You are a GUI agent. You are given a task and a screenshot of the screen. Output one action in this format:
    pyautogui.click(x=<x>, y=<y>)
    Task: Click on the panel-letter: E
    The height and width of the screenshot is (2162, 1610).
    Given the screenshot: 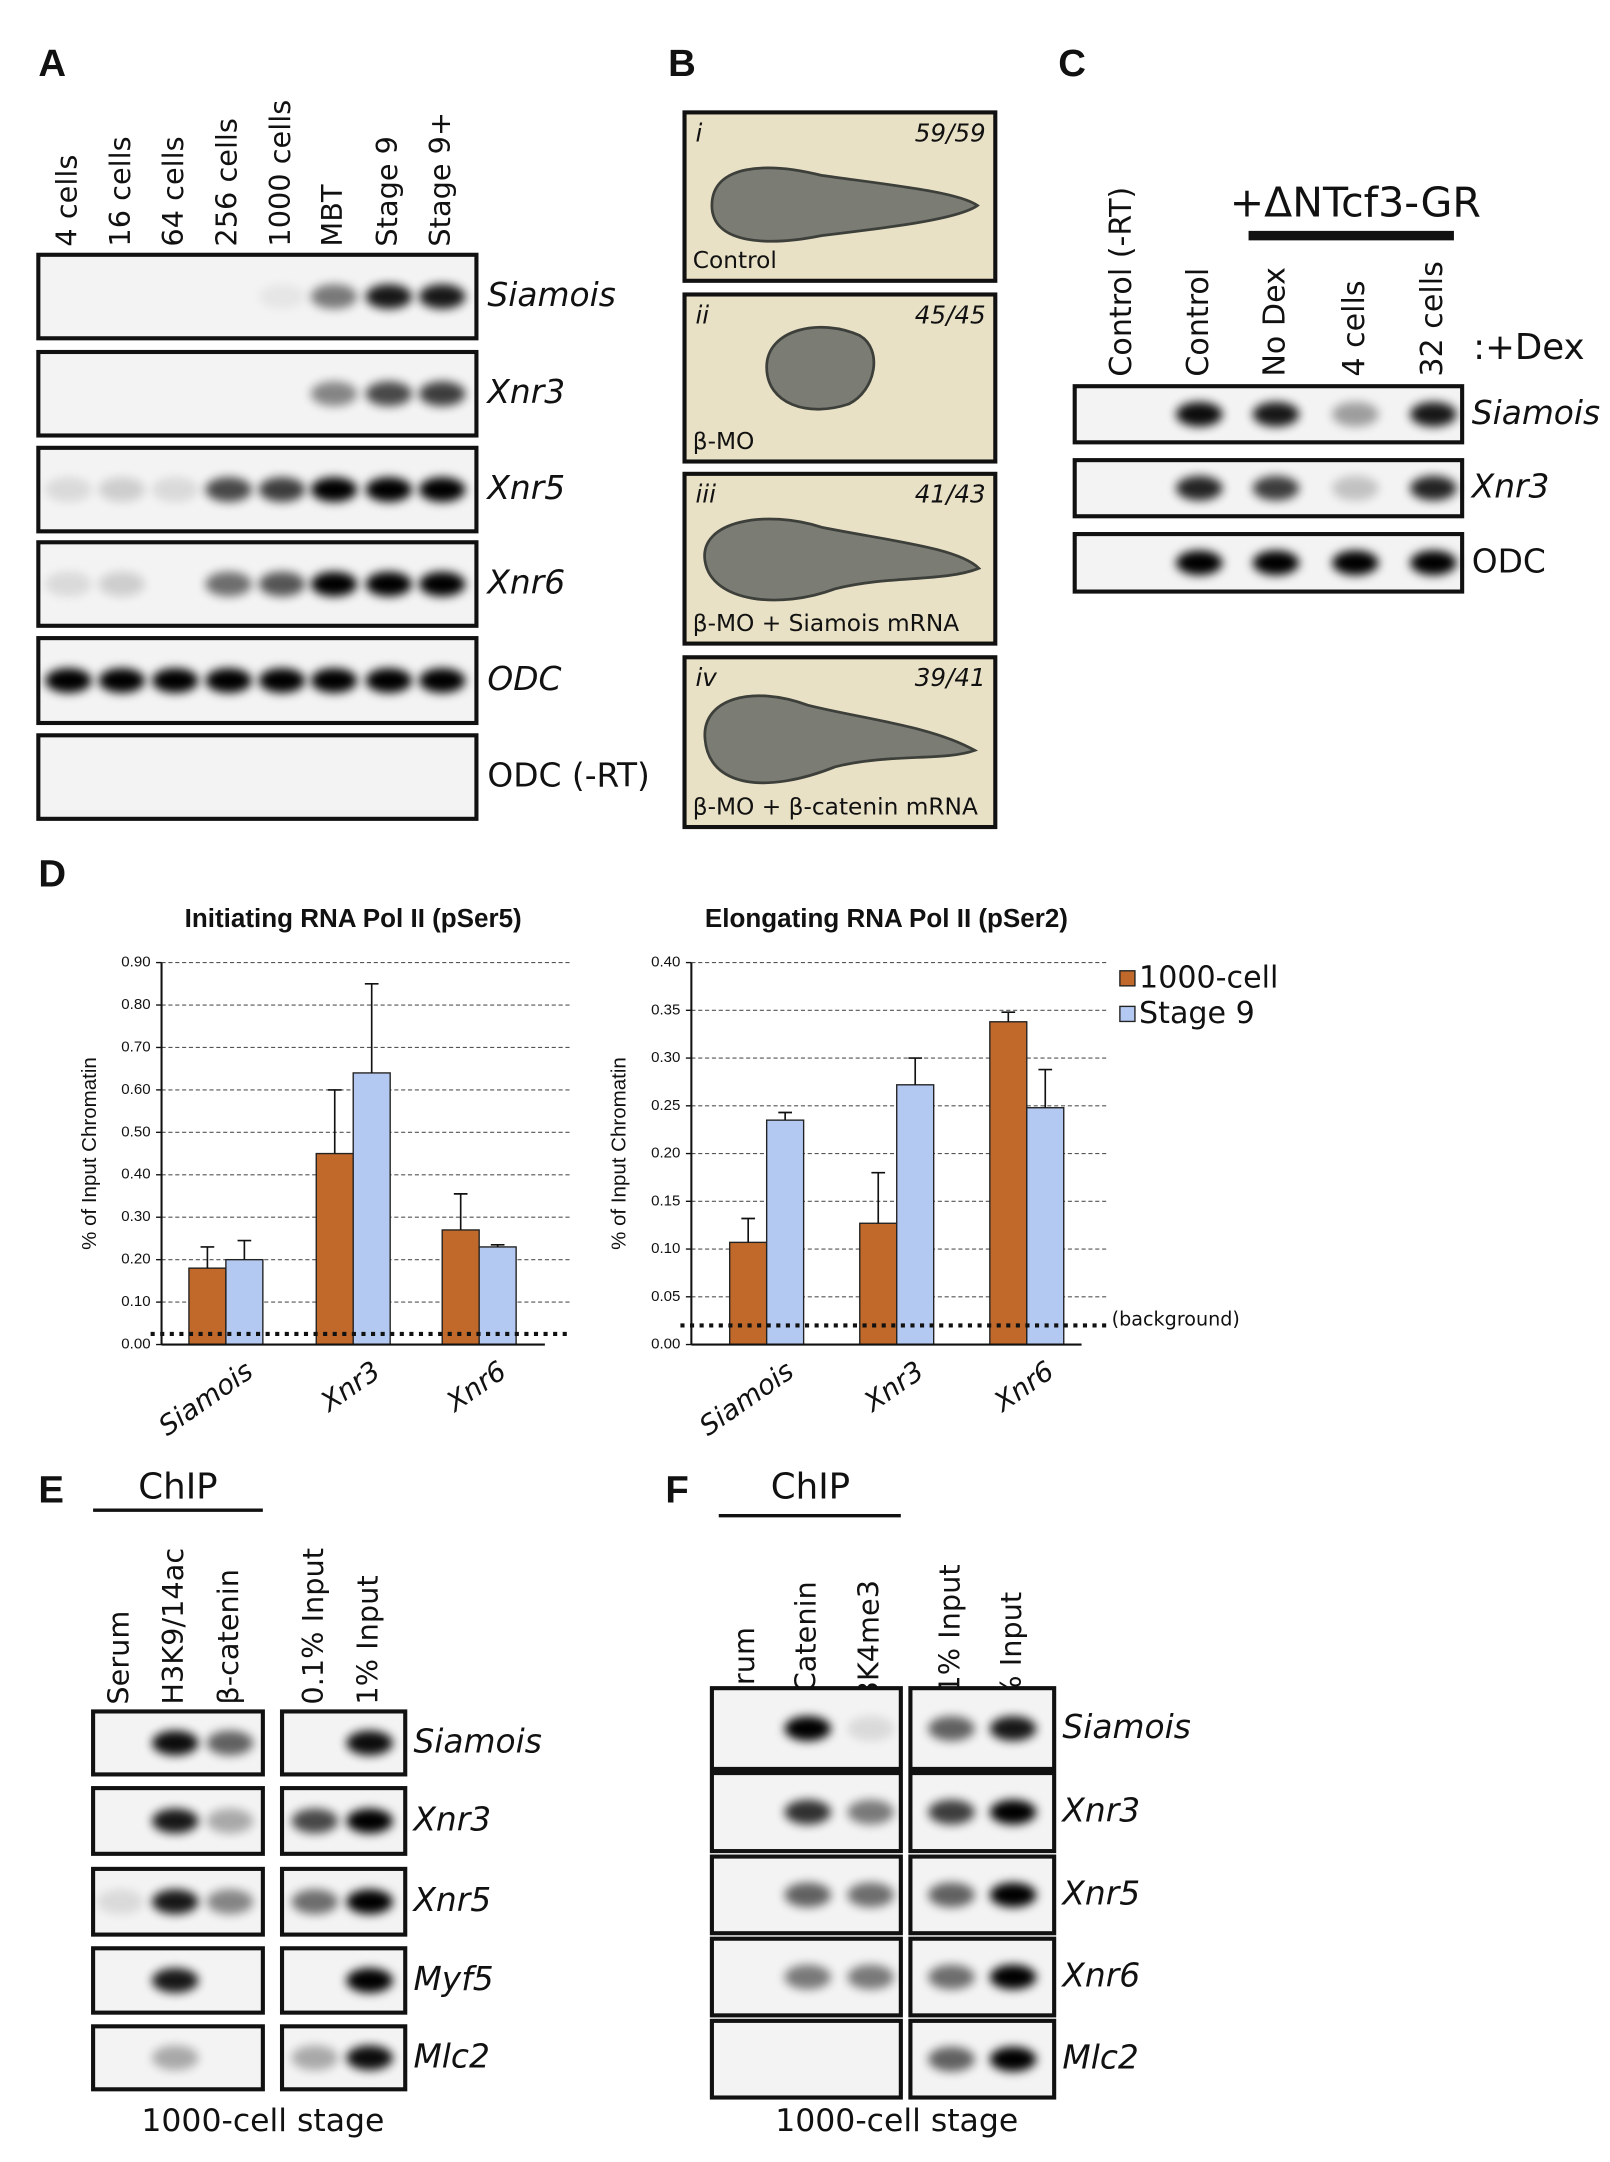 What is the action you would take?
    pyautogui.click(x=51, y=1490)
    